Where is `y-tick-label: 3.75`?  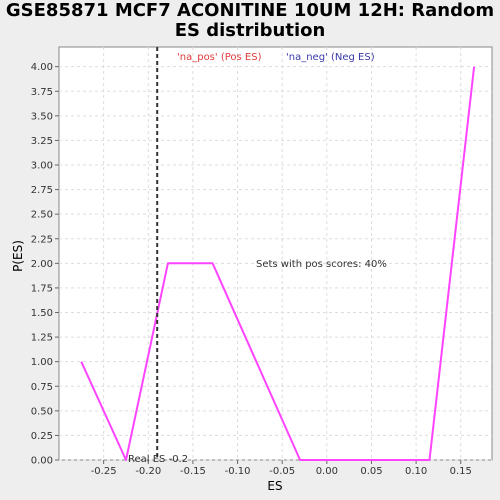
y-tick-label: 3.75 is located at coordinates (42, 92).